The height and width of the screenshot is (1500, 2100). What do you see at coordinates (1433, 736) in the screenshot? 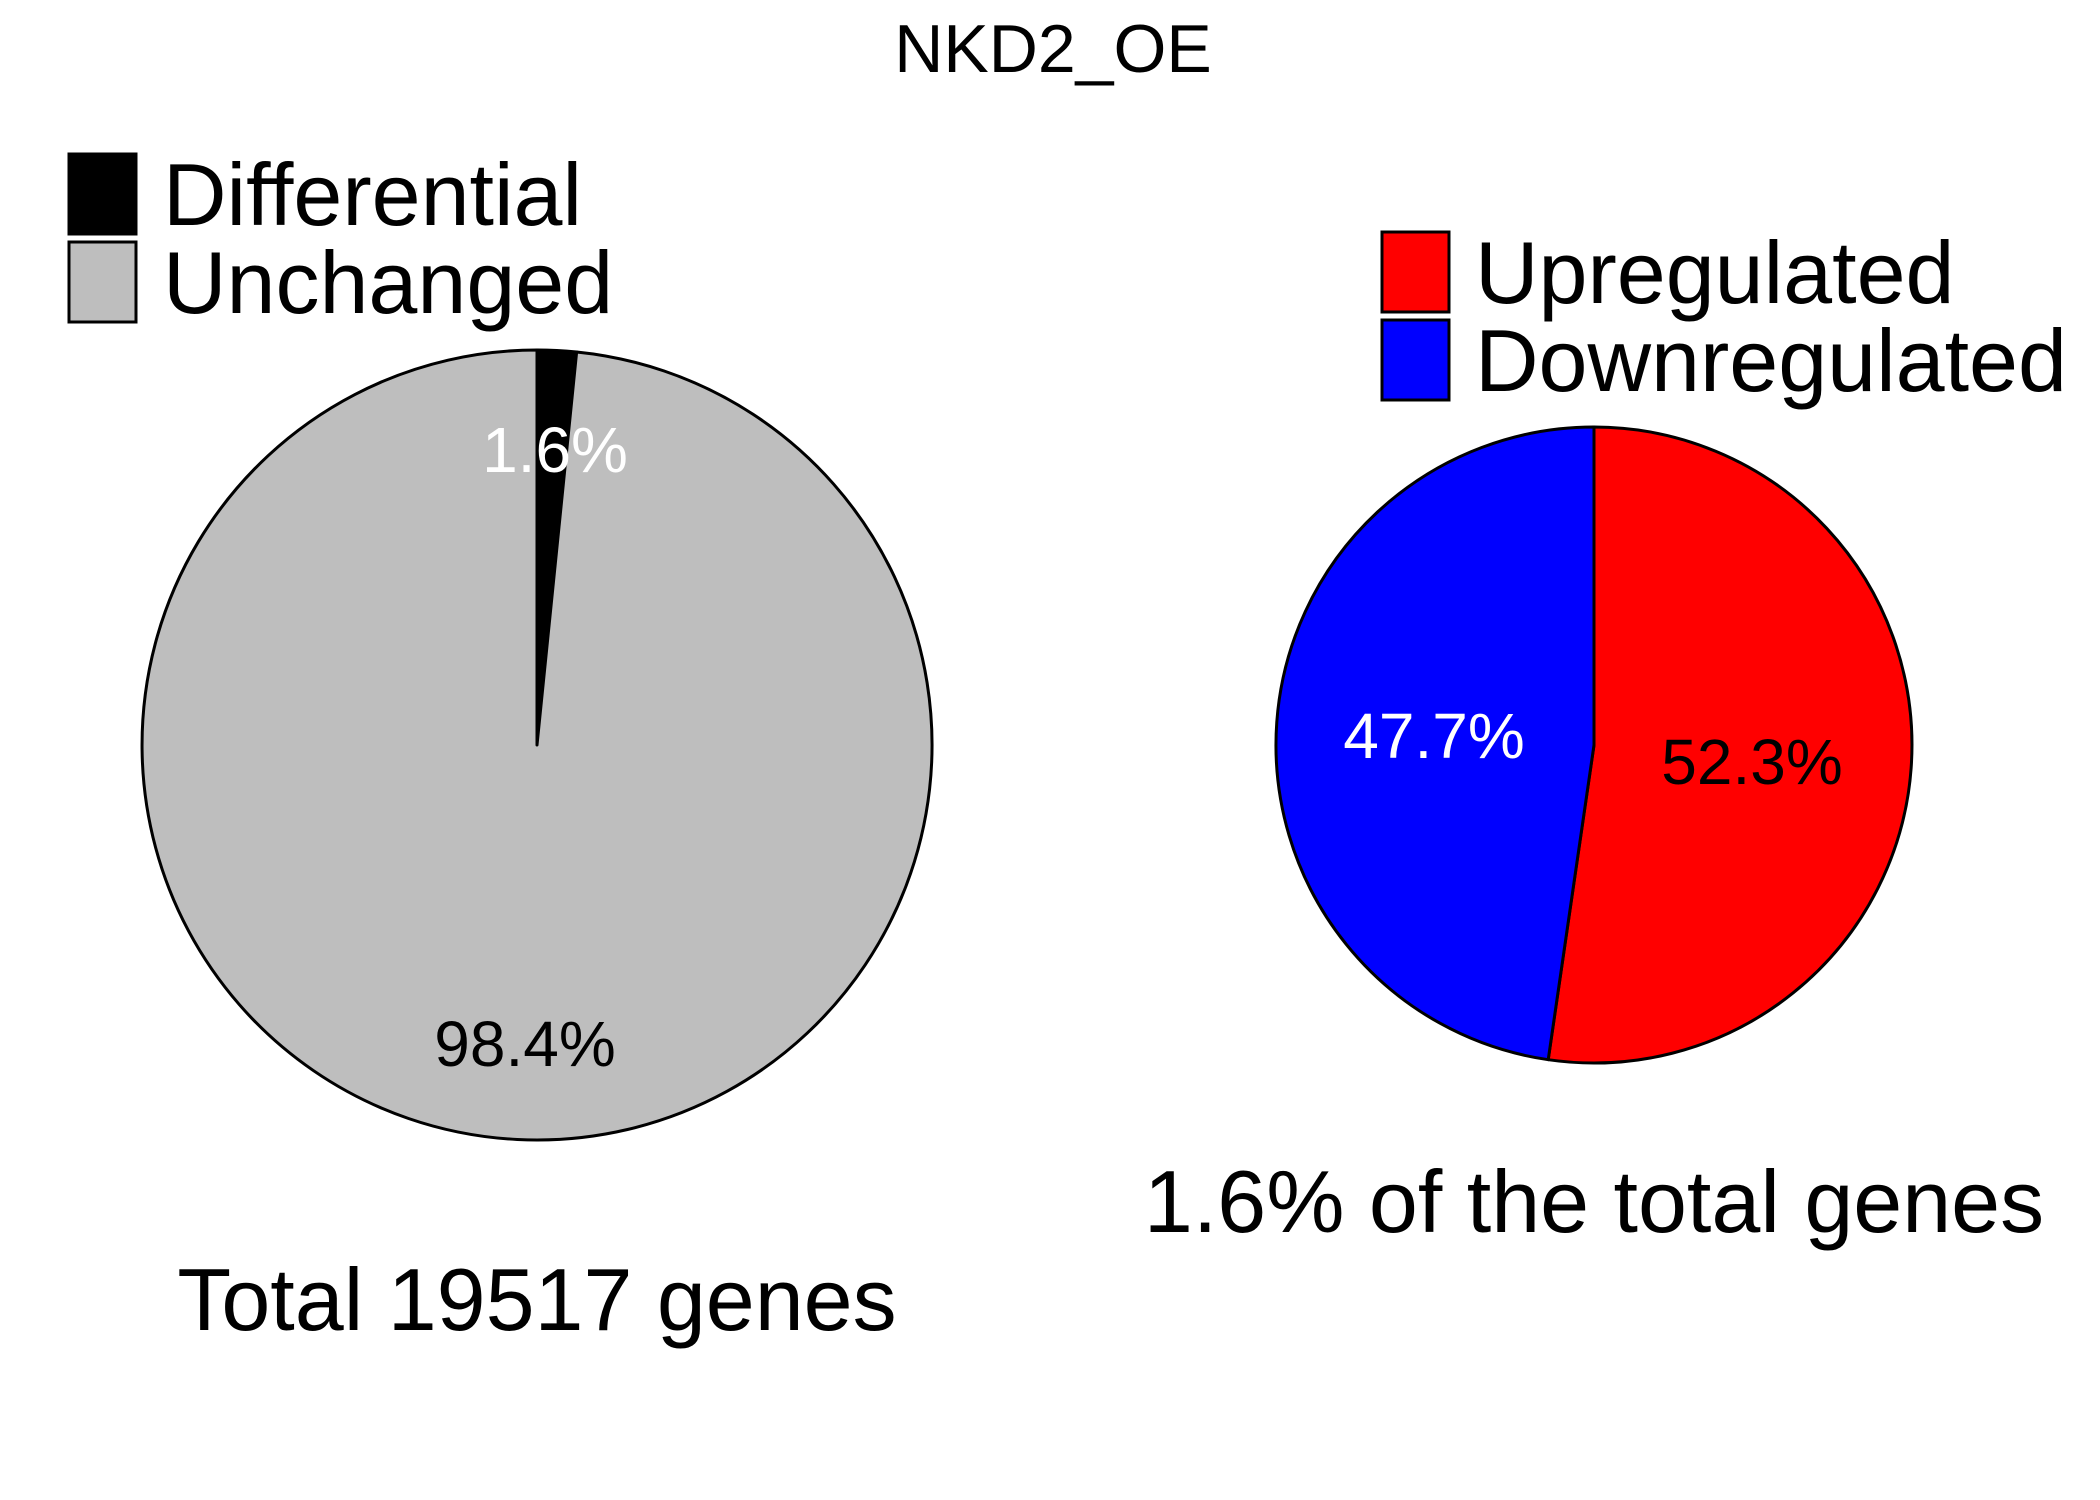
I see `slice-label-downregulated: 47.7%` at bounding box center [1433, 736].